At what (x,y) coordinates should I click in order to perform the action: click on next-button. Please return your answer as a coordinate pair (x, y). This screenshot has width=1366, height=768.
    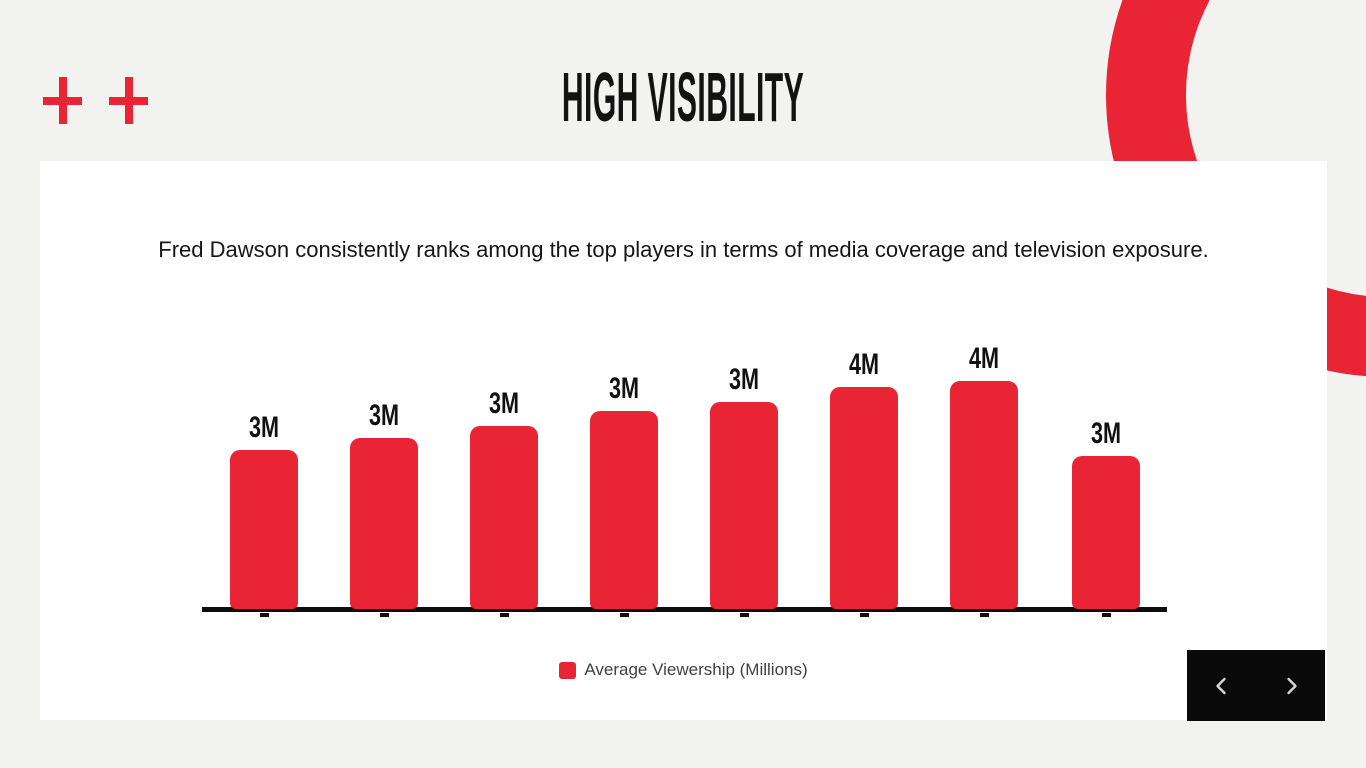
    Looking at the image, I should click on (1290, 685).